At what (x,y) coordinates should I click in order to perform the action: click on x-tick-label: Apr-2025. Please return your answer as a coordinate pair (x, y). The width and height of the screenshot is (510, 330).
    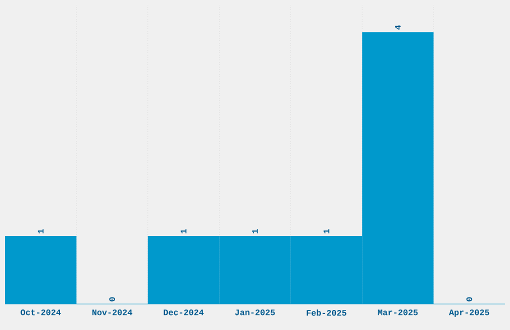
    Looking at the image, I should click on (469, 313).